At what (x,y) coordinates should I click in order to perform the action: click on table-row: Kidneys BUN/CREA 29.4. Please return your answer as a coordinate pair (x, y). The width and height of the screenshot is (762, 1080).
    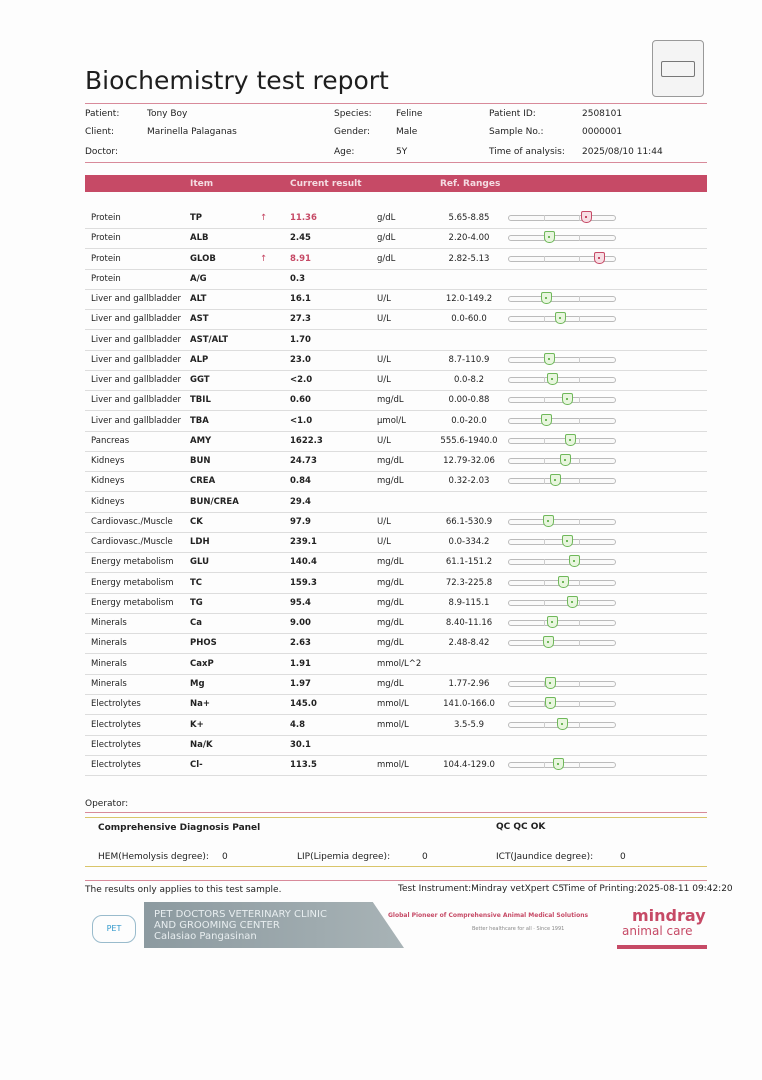
    Looking at the image, I should click on (396, 502).